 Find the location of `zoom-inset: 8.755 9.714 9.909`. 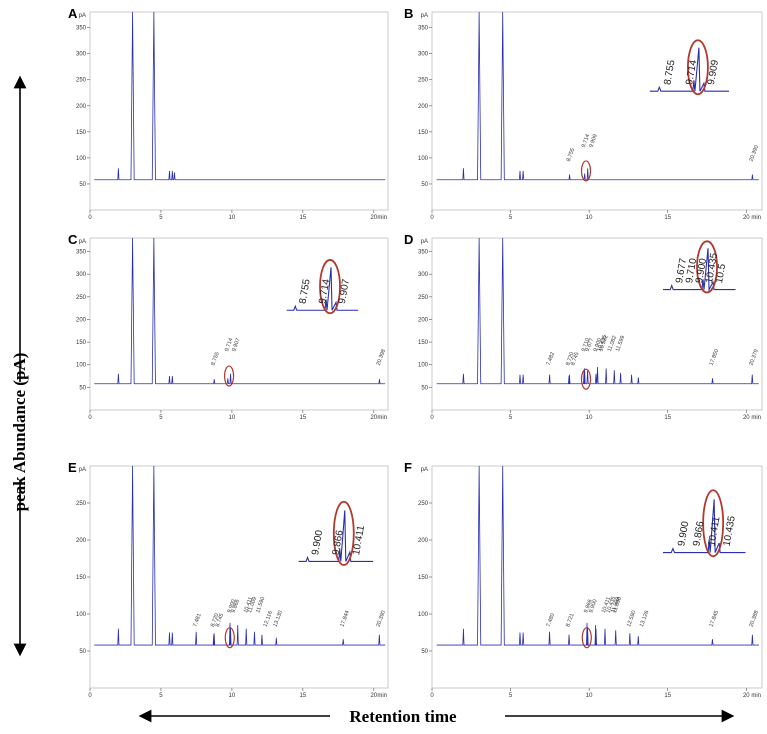

zoom-inset: 8.755 9.714 9.909 is located at coordinates (689, 67).